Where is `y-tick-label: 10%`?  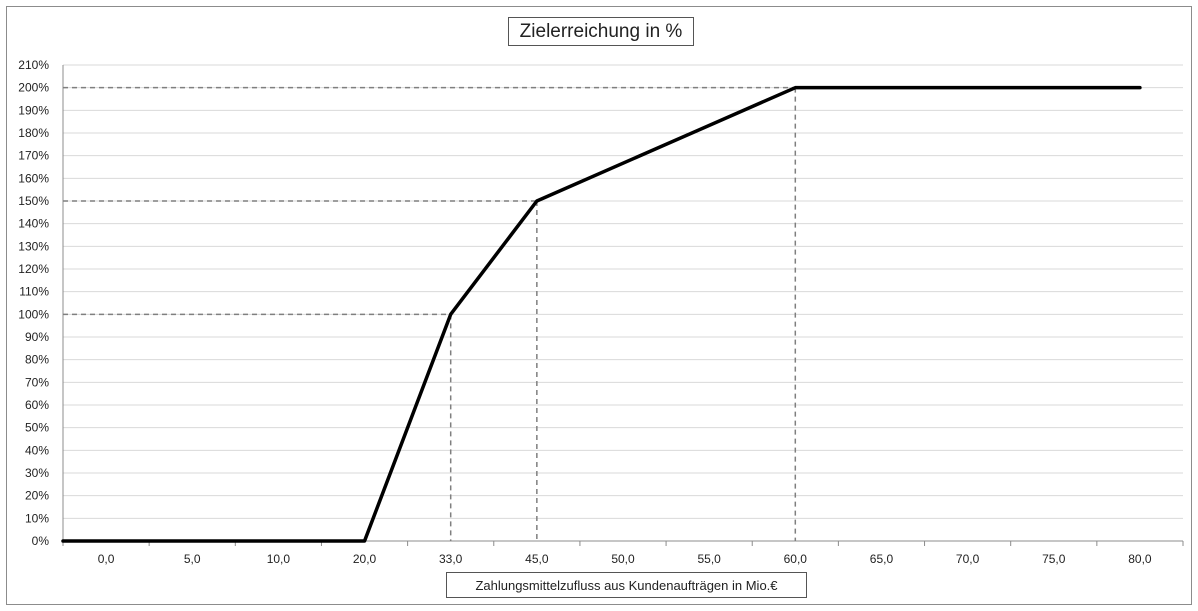
y-tick-label: 10% is located at coordinates (37, 518).